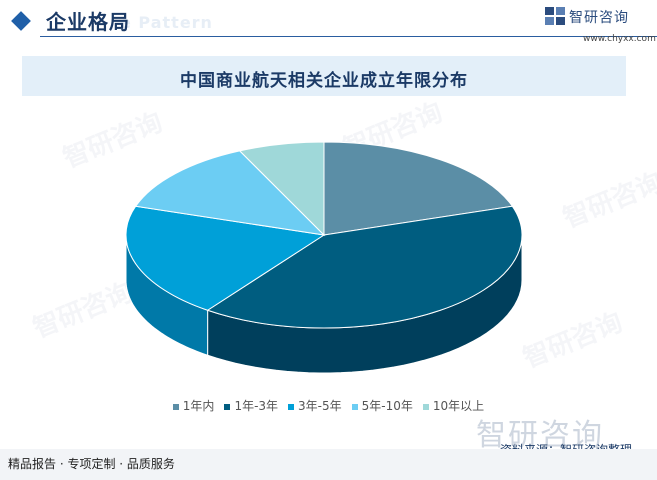 The image size is (657, 480). Describe the element at coordinates (458, 406) in the screenshot. I see `legend-label: 10年以上` at that location.